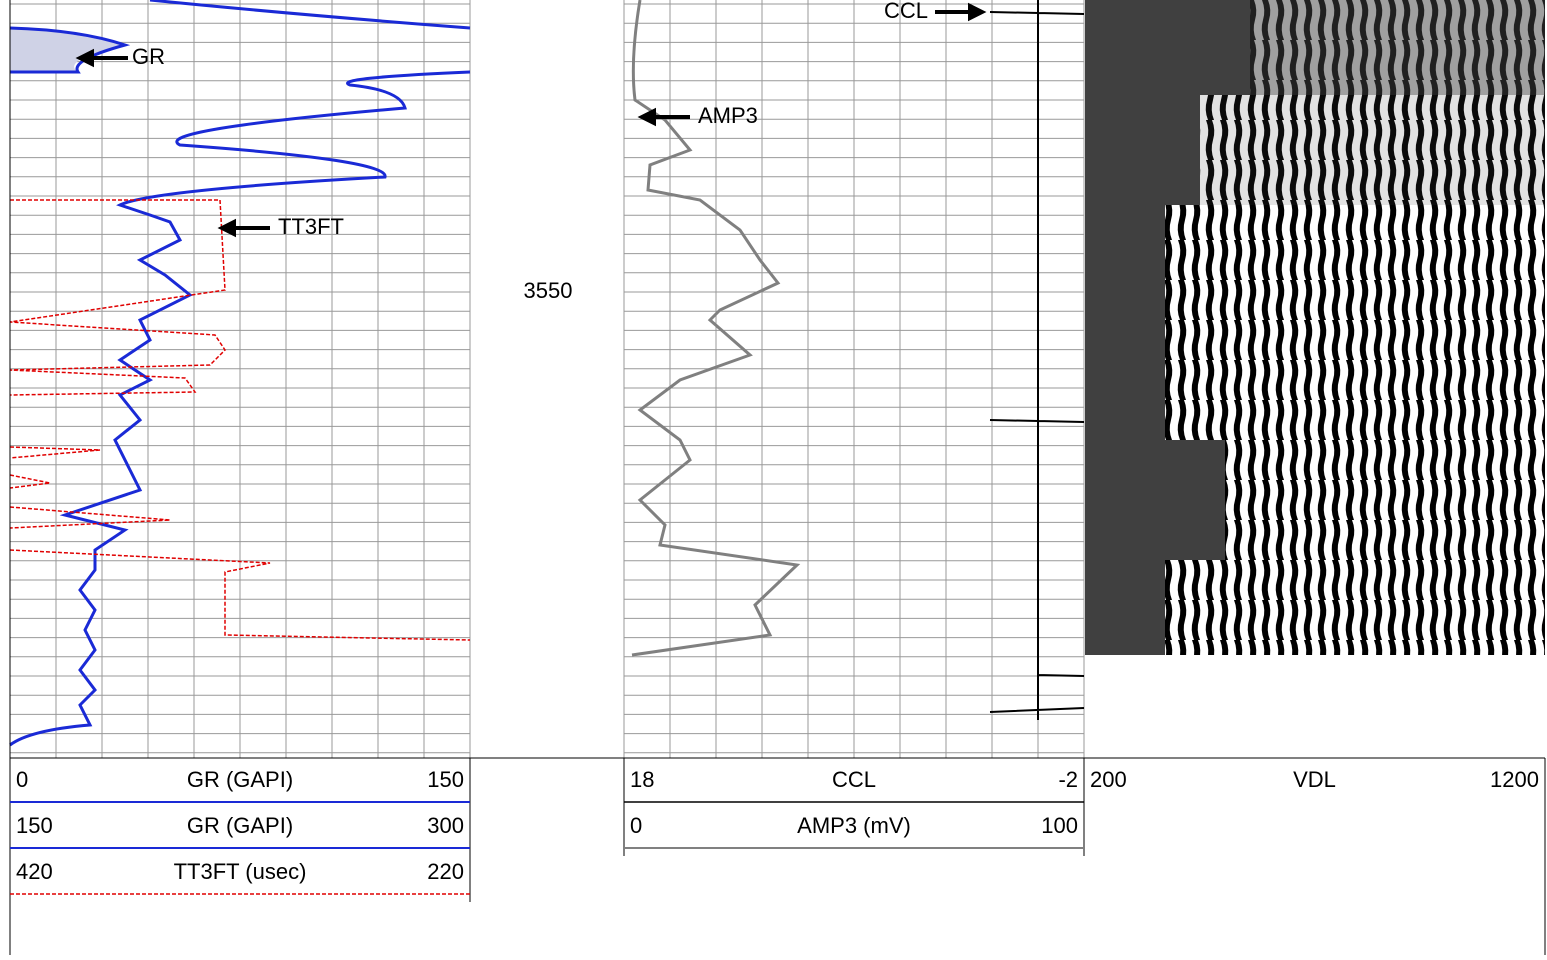 The height and width of the screenshot is (960, 1547). Describe the element at coordinates (34, 871) in the screenshot. I see `scale-min: 420` at that location.